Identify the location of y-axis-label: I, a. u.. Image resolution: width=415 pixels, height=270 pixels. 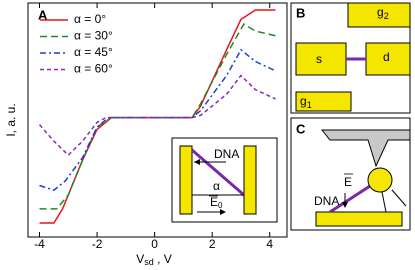
(11, 119).